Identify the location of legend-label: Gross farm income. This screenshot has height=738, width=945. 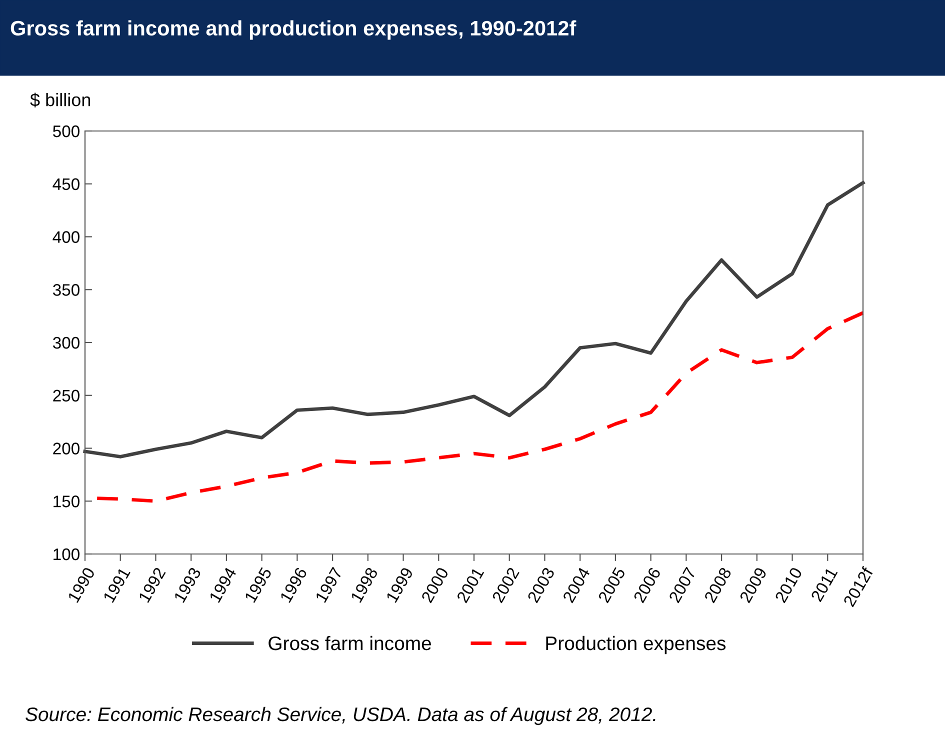
(350, 643).